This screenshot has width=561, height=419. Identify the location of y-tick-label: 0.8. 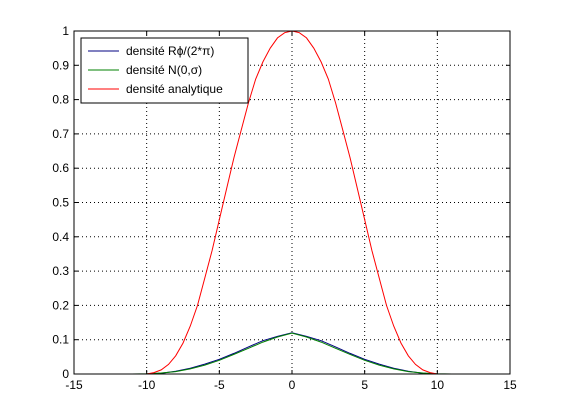
(60, 100).